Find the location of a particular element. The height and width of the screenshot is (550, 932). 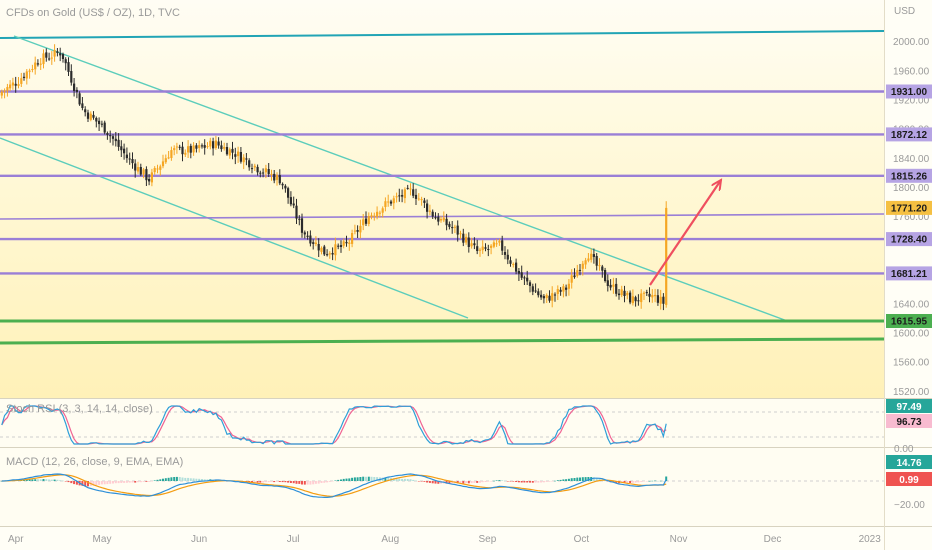

current-trend-line is located at coordinates (442, 216).